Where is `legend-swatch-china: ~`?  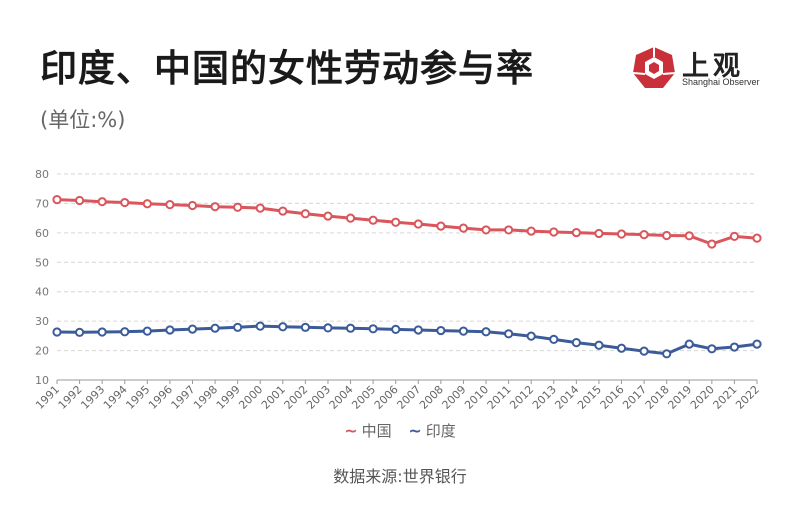 legend-swatch-china: ~ is located at coordinates (351, 430).